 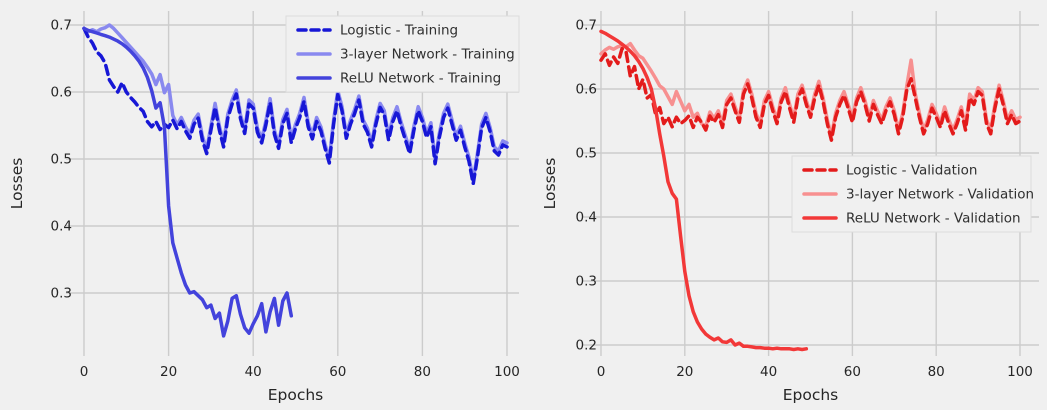 What do you see at coordinates (399, 31) in the screenshot?
I see `legend-entry-label: Logistic - Training` at bounding box center [399, 31].